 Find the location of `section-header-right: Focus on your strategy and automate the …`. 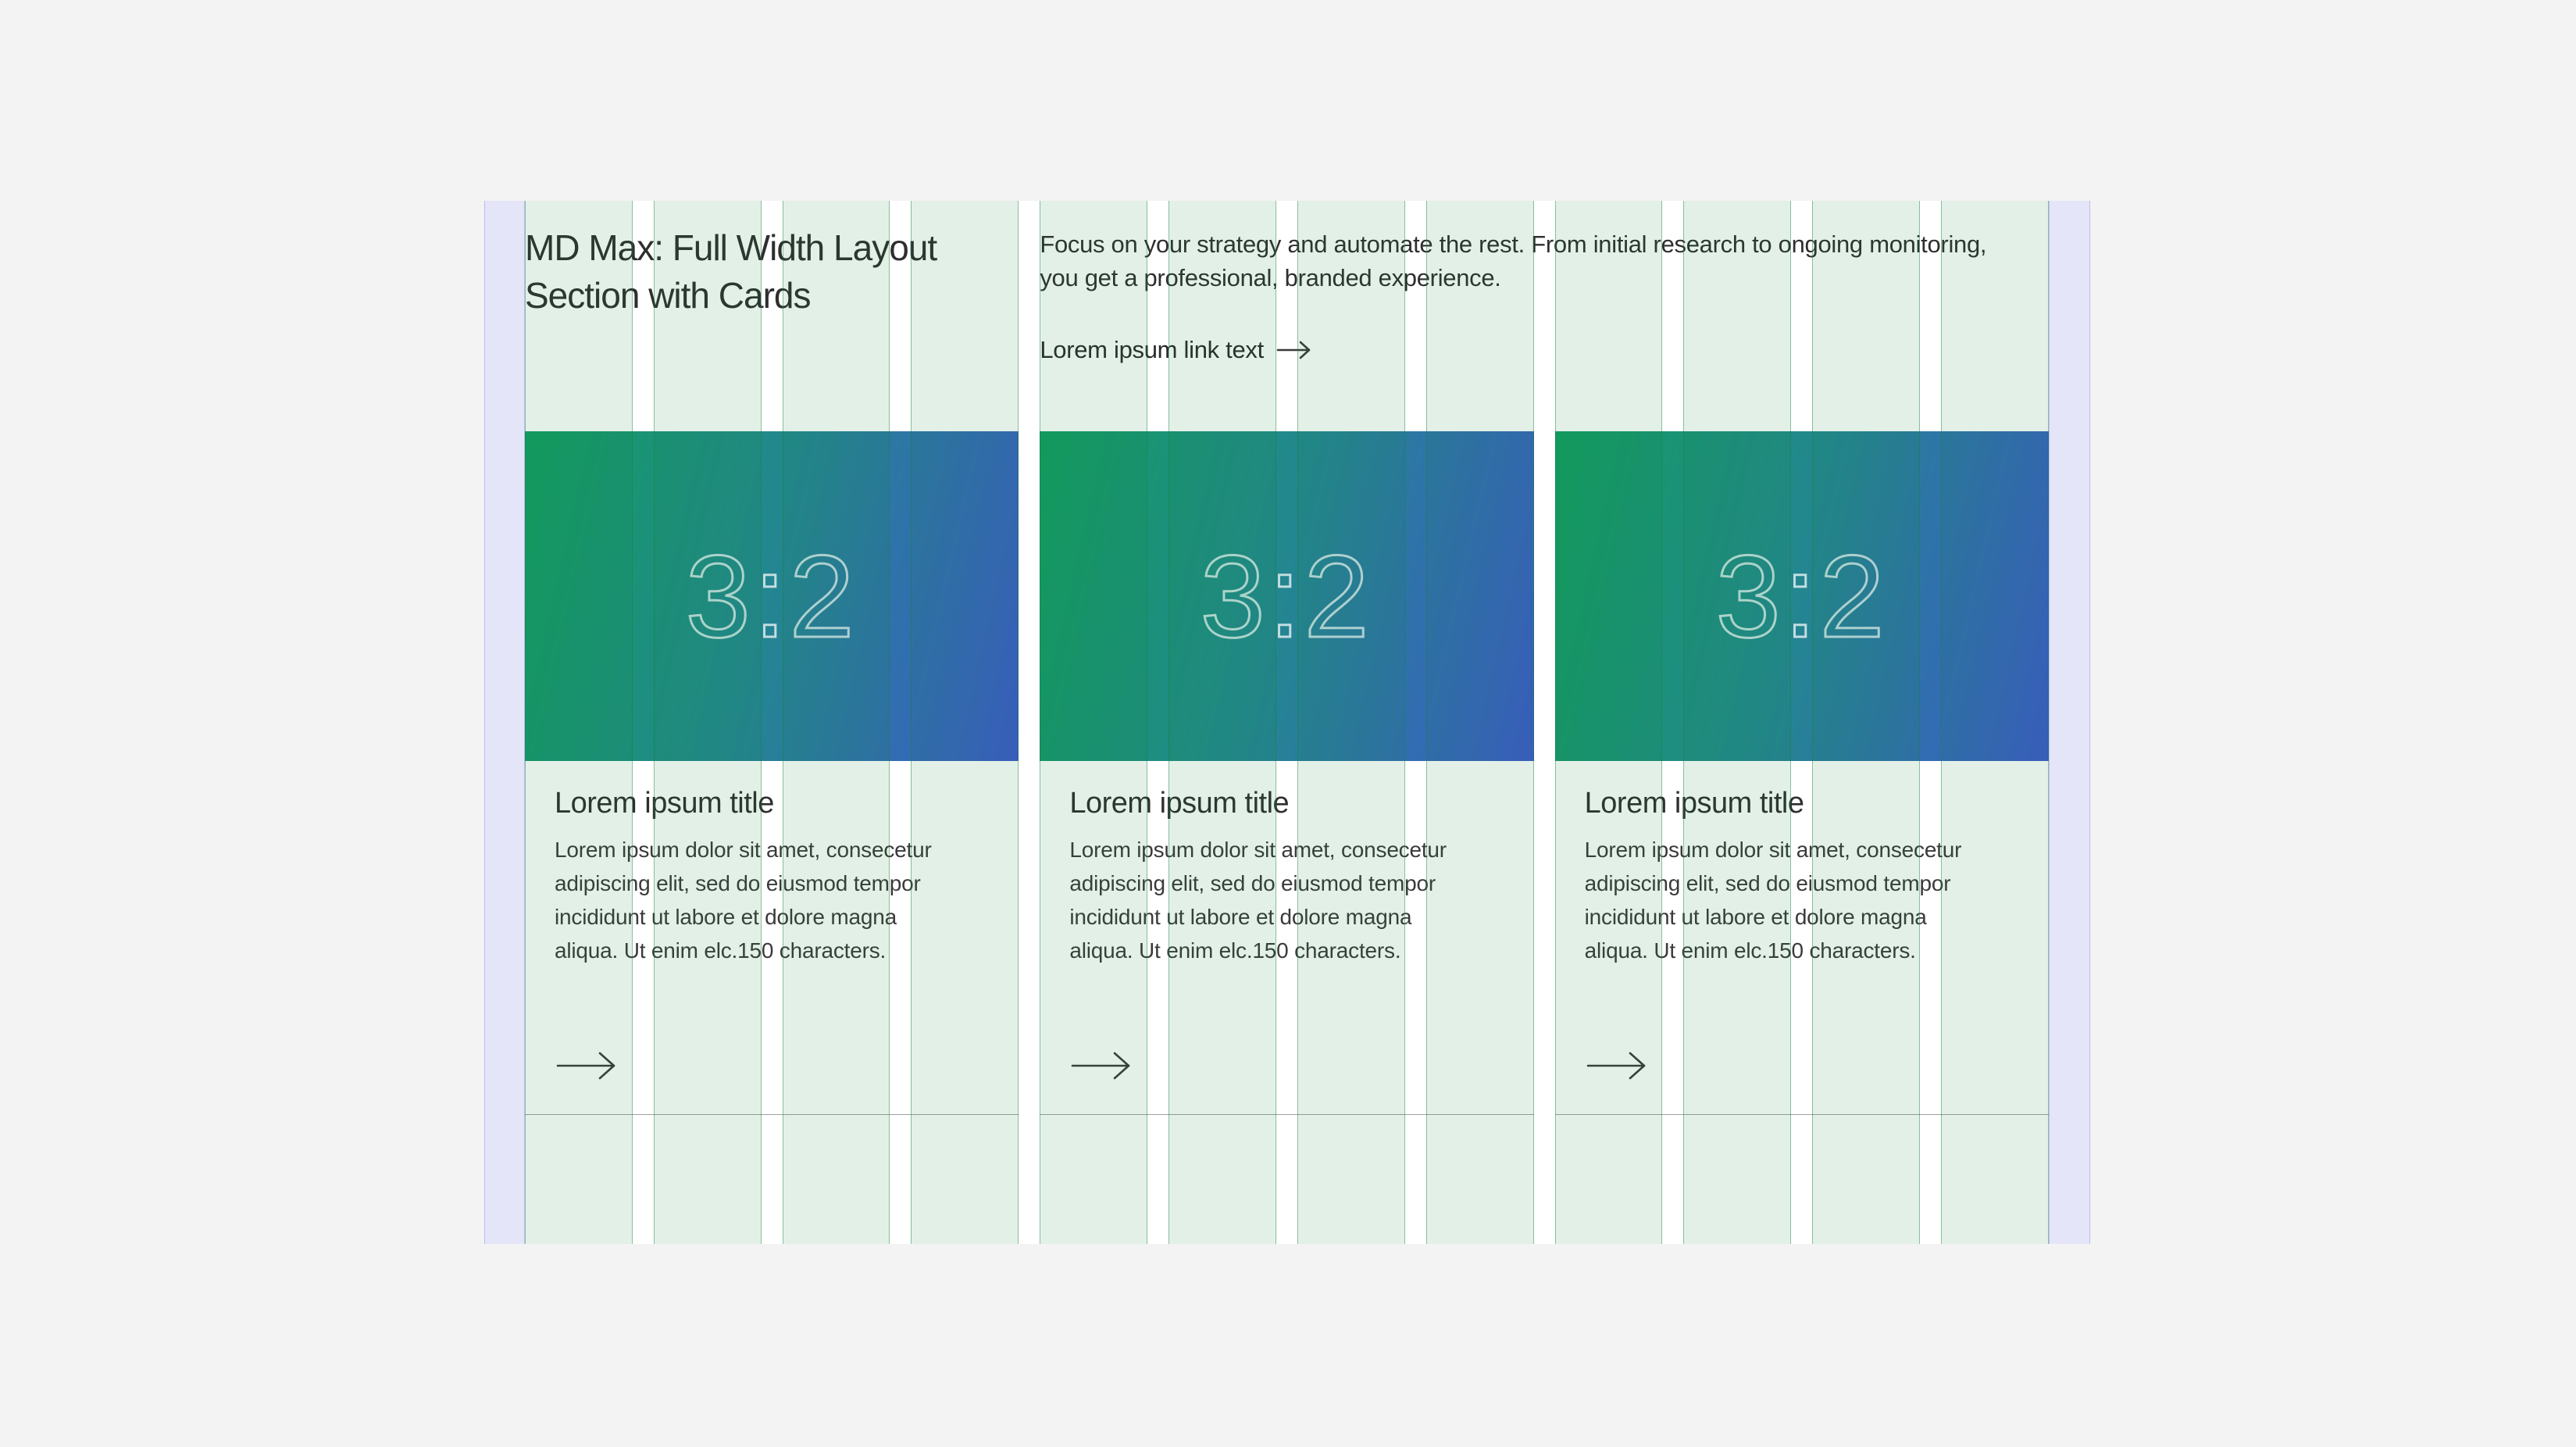

section-header-right: Focus on your strategy and automate the … is located at coordinates (1544, 294).